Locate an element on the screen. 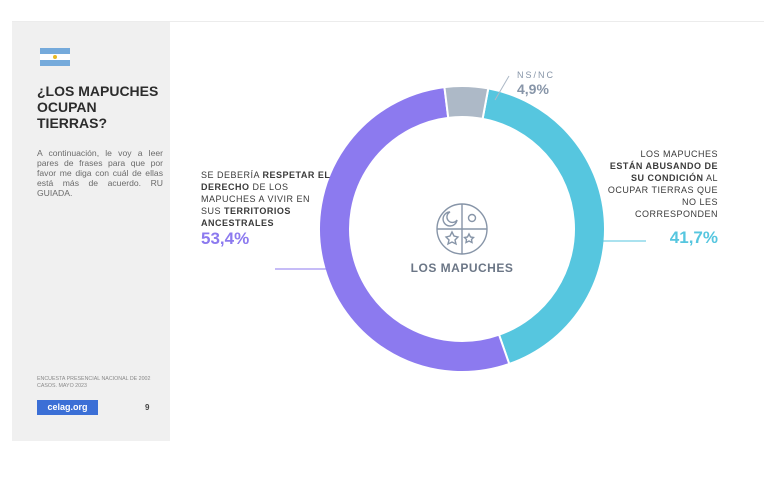 The width and height of the screenshot is (774, 485). label-respetar-pre: SE DEBERÍA is located at coordinates (232, 175).